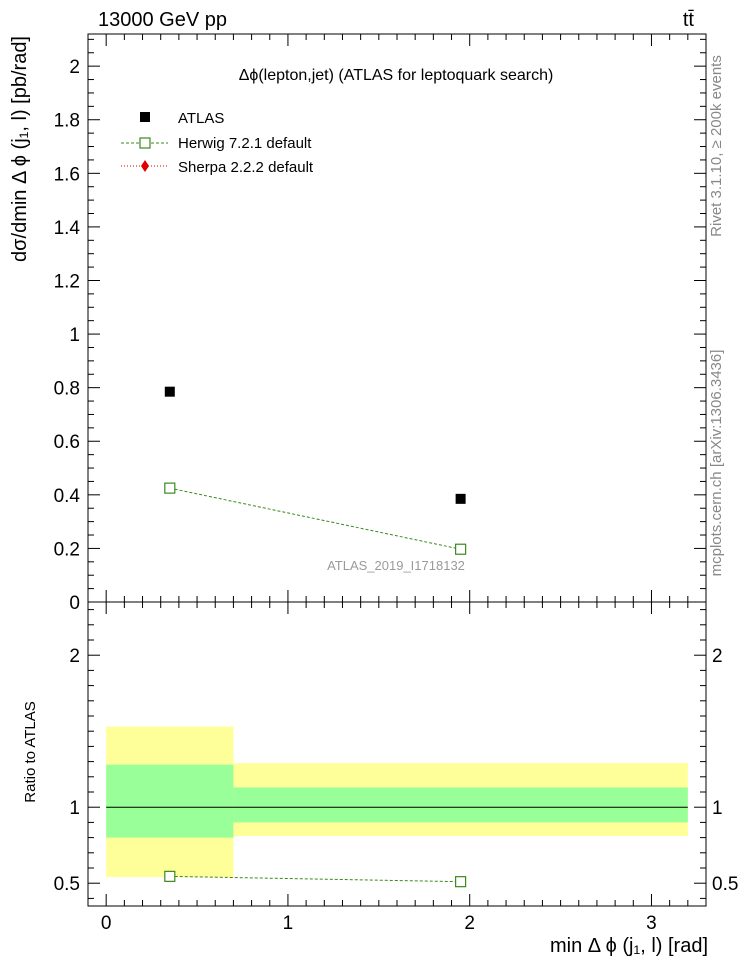 The width and height of the screenshot is (746, 972). I want to click on main-y-tick-label-3: 0.6, so click(67, 442).